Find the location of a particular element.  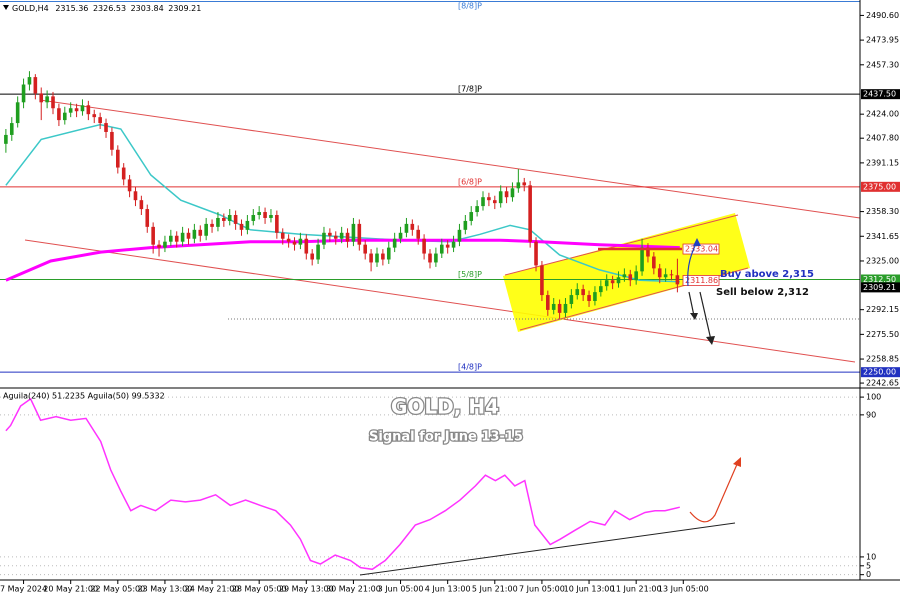

high: 2326.53 is located at coordinates (109, 8).